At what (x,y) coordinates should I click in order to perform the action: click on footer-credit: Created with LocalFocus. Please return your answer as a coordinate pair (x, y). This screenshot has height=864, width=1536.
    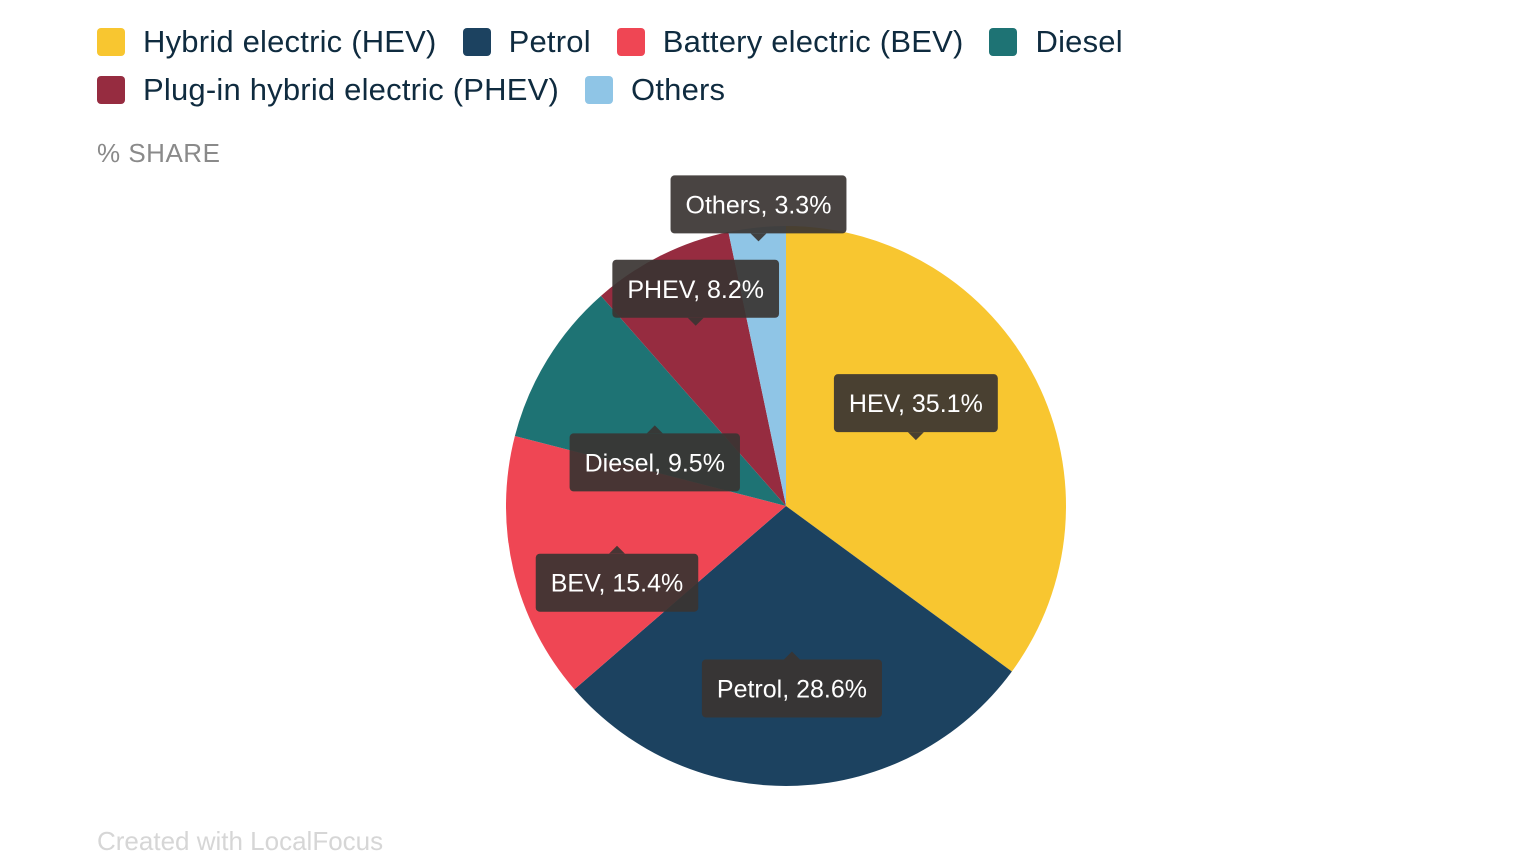
    Looking at the image, I should click on (240, 841).